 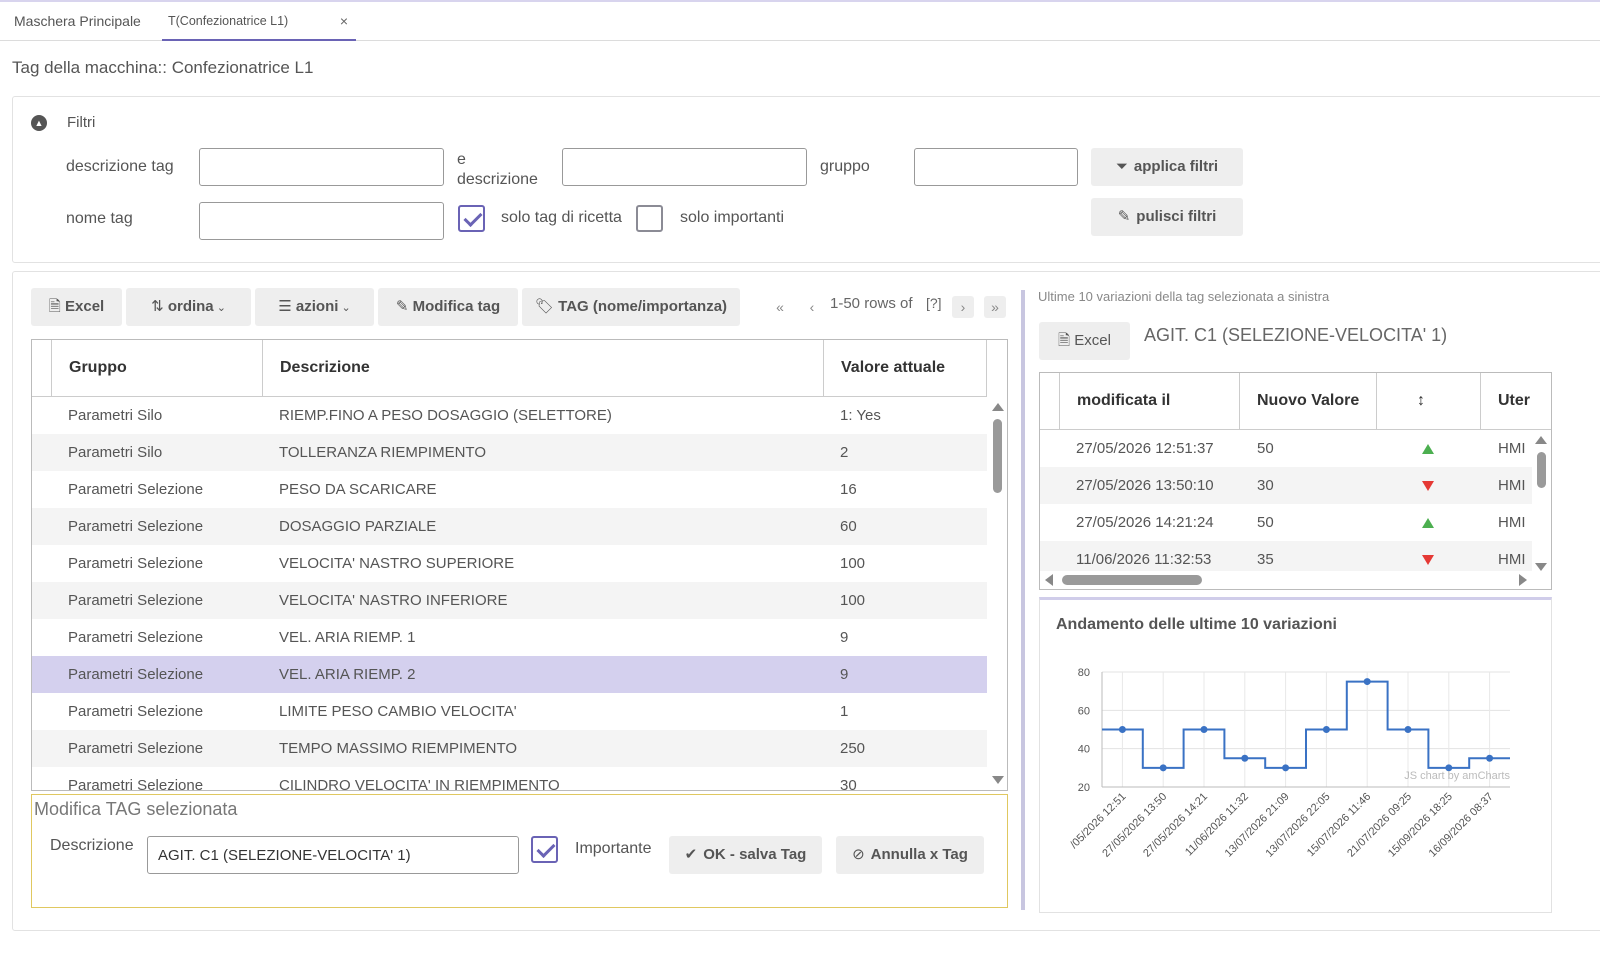 I want to click on column-header-nuovo-valore: Nuovo Valore, so click(x=1307, y=401).